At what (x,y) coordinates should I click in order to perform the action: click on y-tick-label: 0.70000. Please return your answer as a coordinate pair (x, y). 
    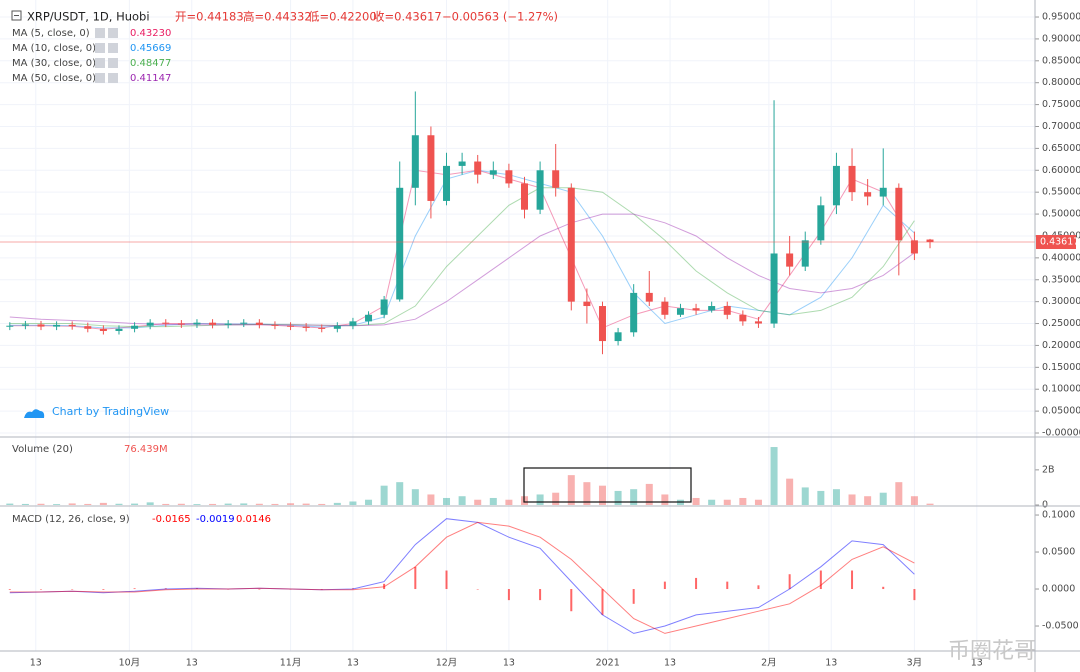
    Looking at the image, I should click on (1061, 126).